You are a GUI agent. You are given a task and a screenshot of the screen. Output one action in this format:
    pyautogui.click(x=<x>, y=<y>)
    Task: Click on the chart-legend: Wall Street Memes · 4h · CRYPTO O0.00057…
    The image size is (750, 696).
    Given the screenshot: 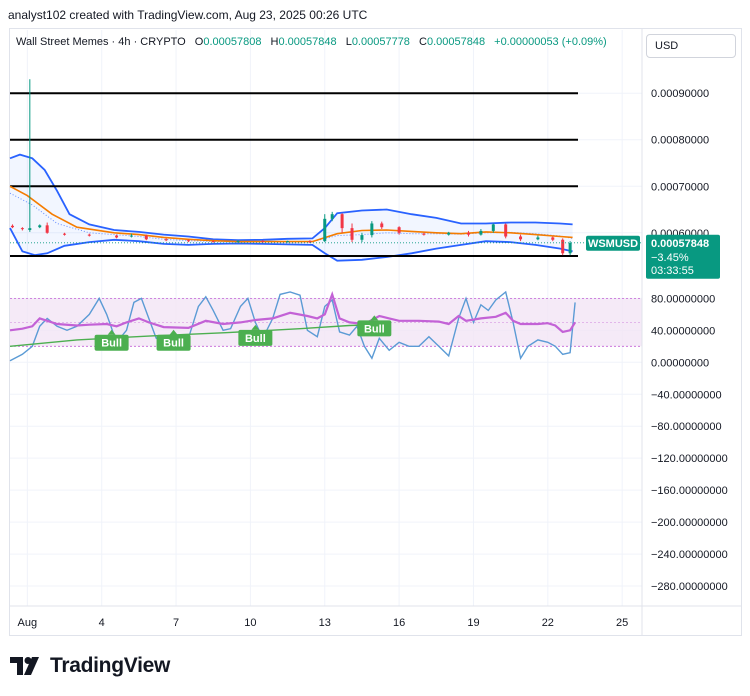 What is the action you would take?
    pyautogui.click(x=311, y=42)
    